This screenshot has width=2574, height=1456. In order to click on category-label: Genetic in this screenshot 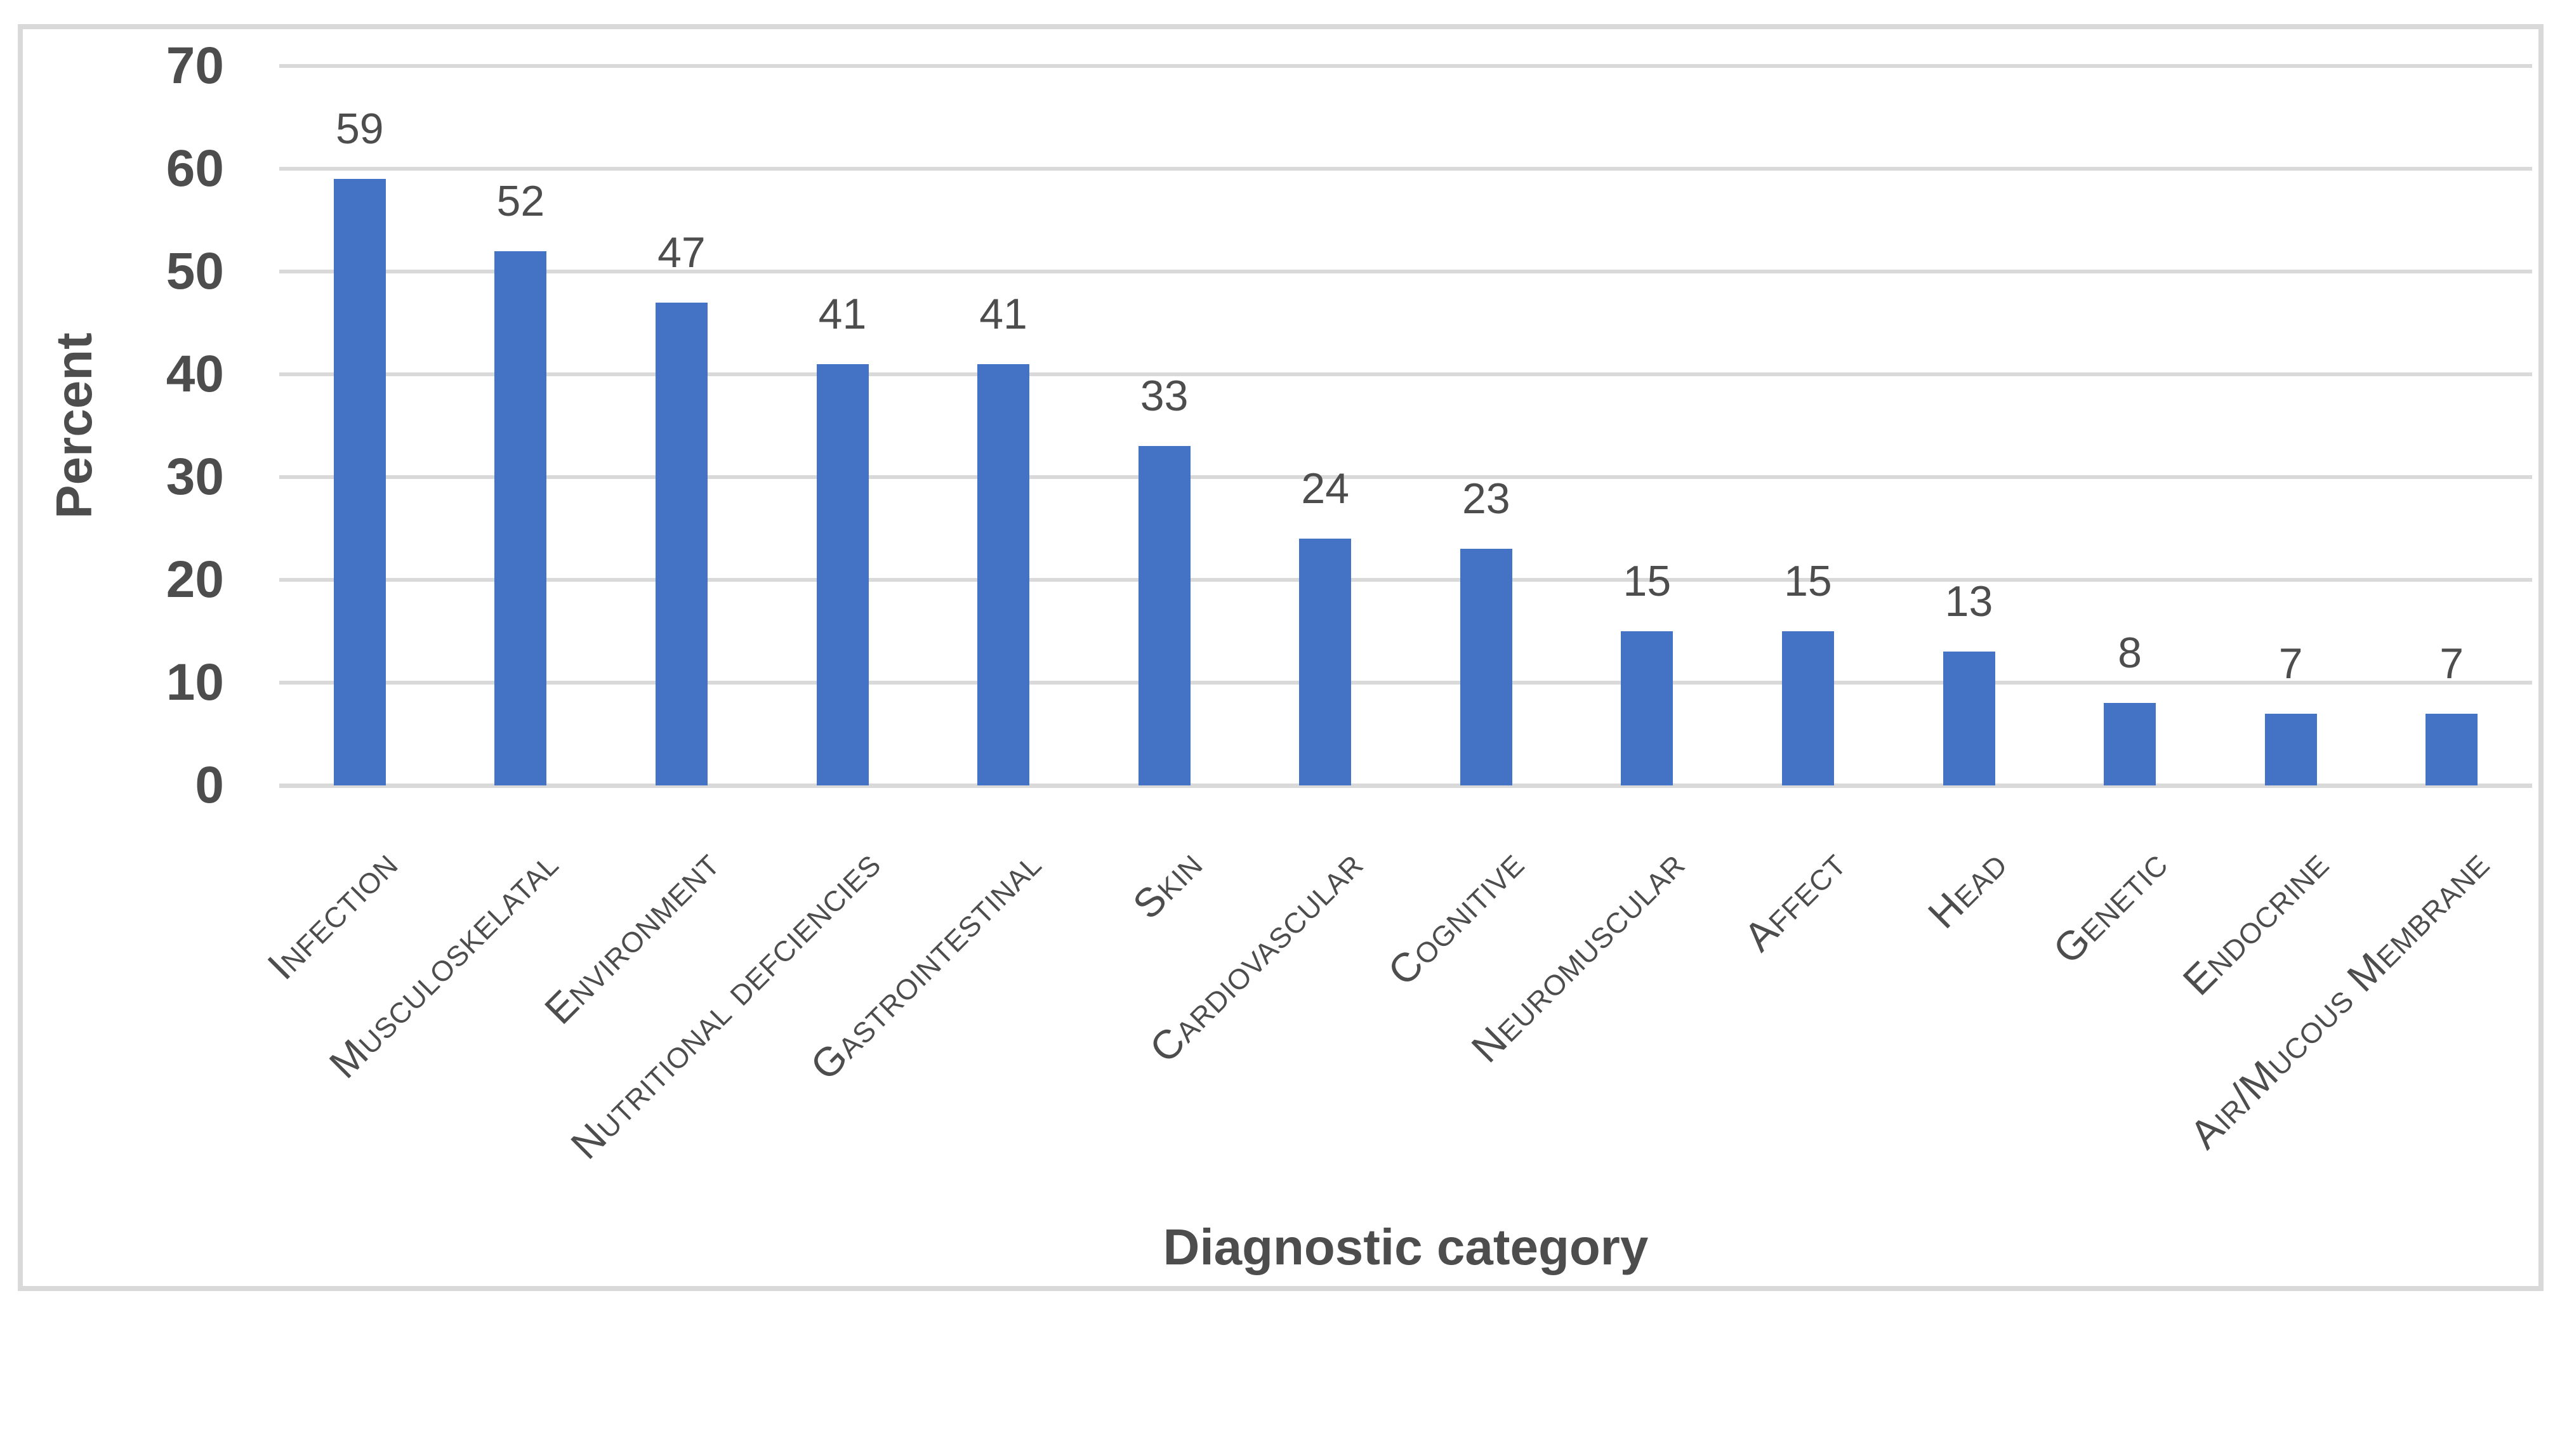, I will do `click(2110, 907)`.